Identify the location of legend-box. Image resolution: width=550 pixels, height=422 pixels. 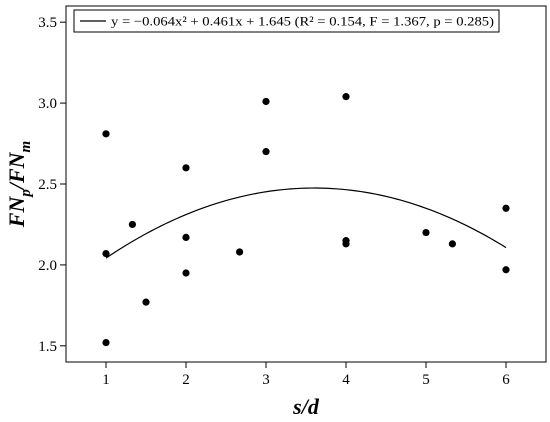
(286, 21).